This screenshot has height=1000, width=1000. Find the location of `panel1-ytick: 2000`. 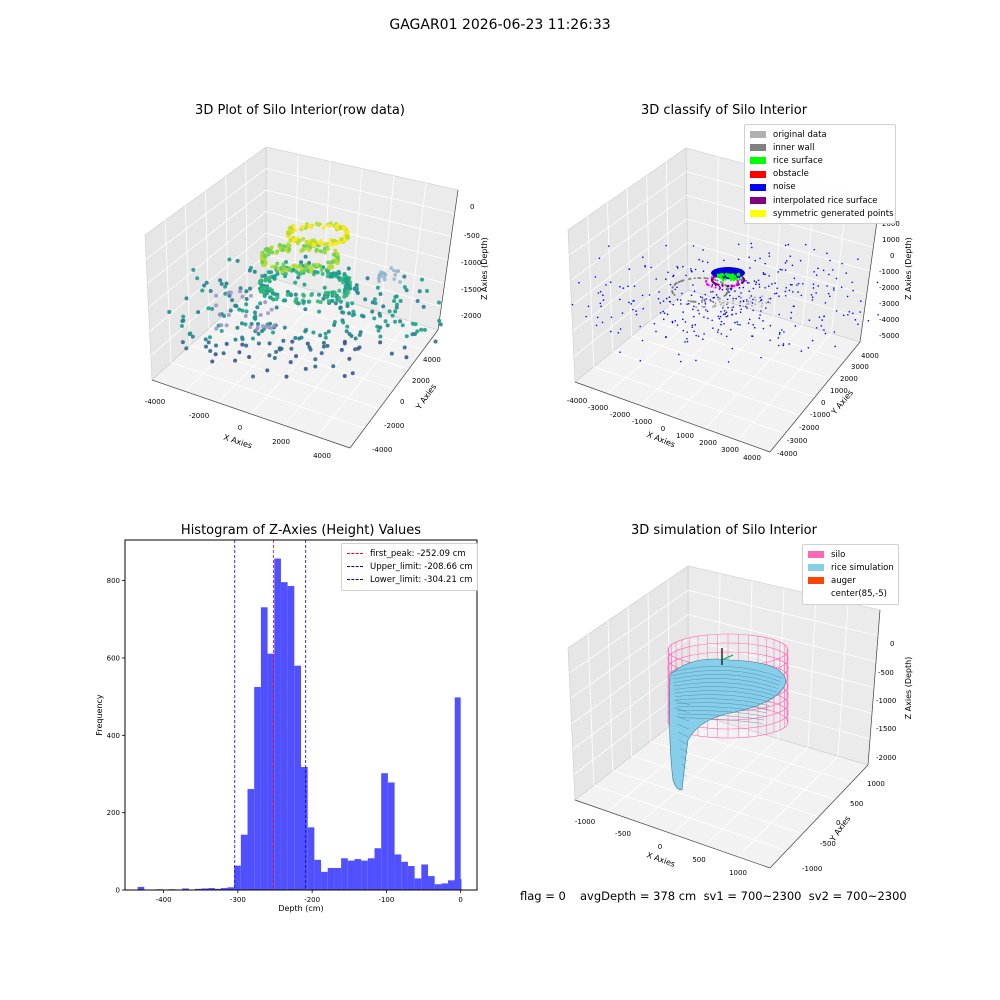

panel1-ytick: 2000 is located at coordinates (421, 381).